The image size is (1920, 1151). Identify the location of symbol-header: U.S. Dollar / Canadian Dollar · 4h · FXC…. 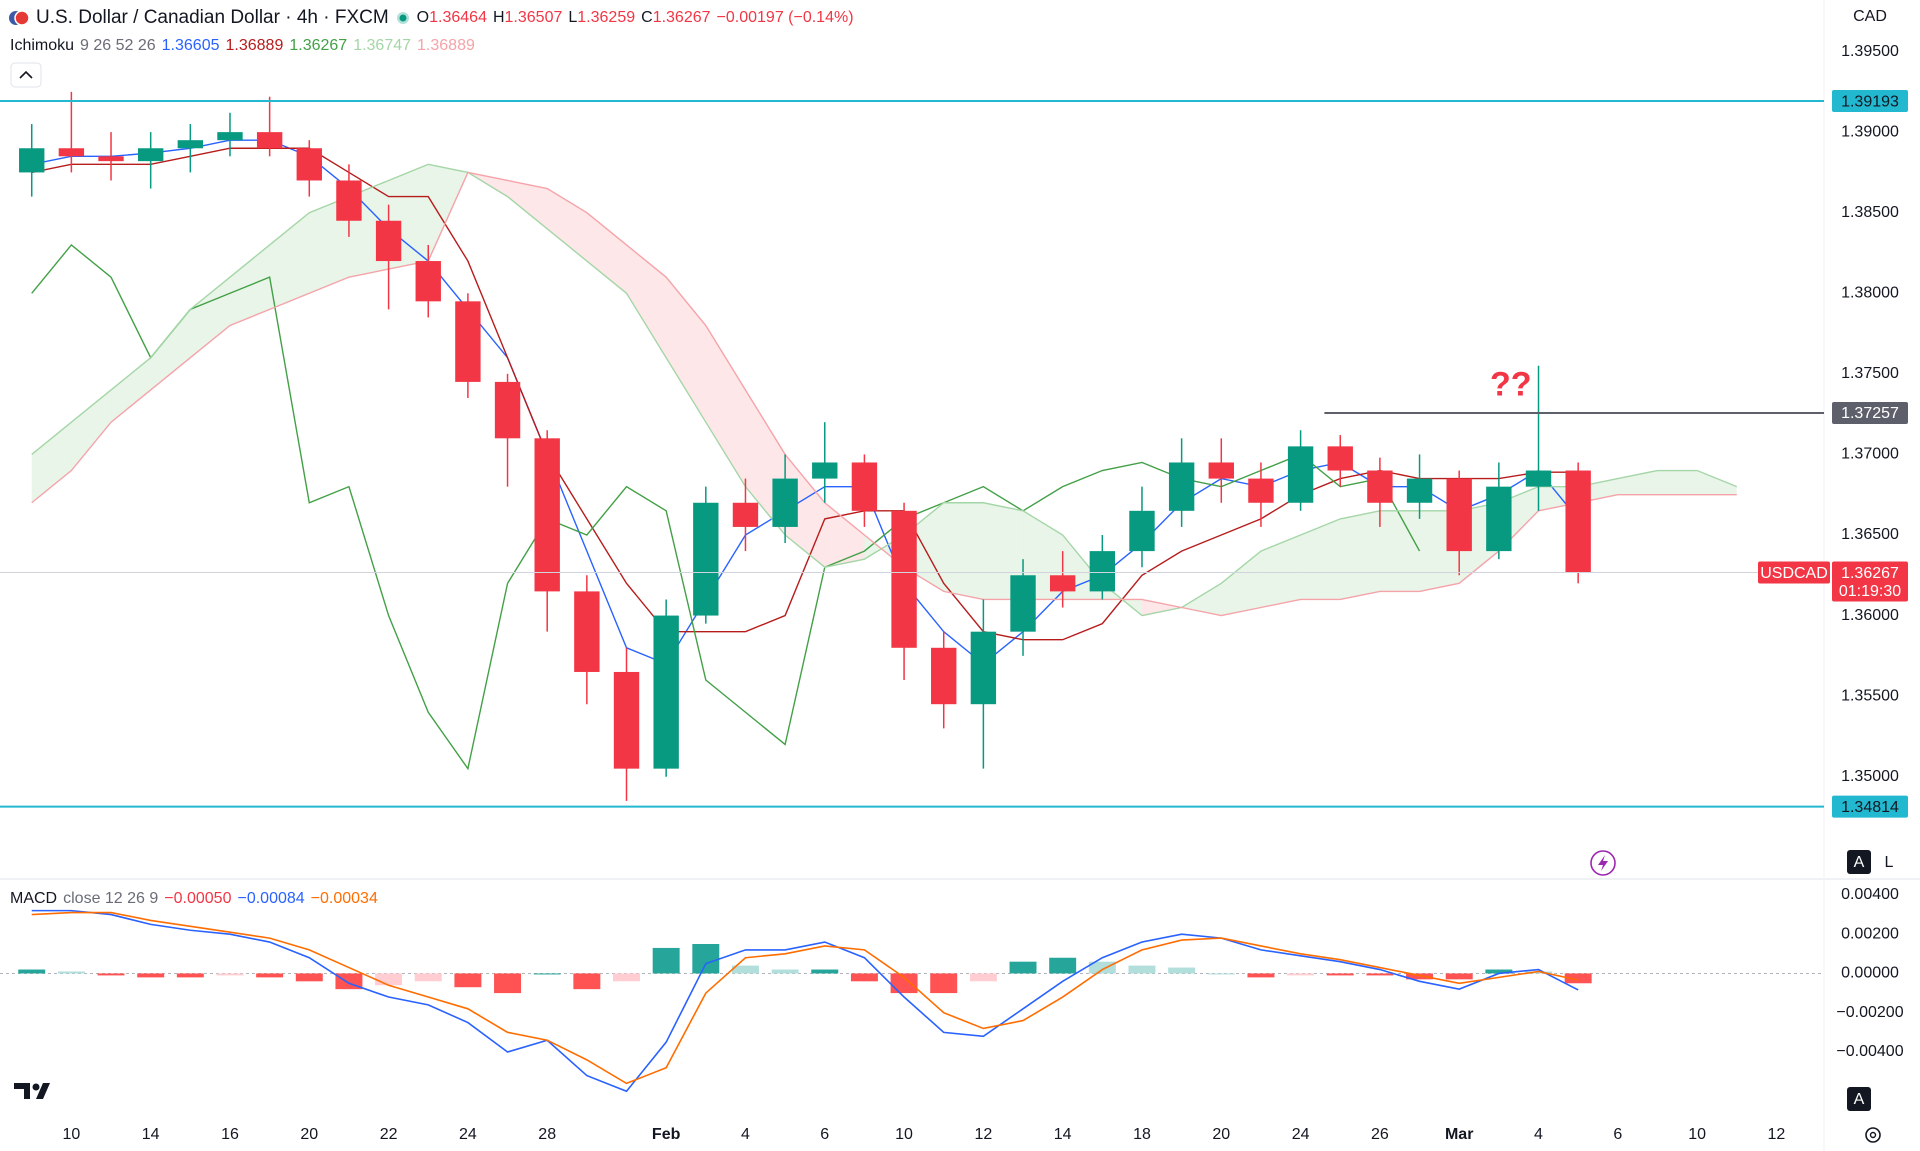
(431, 18).